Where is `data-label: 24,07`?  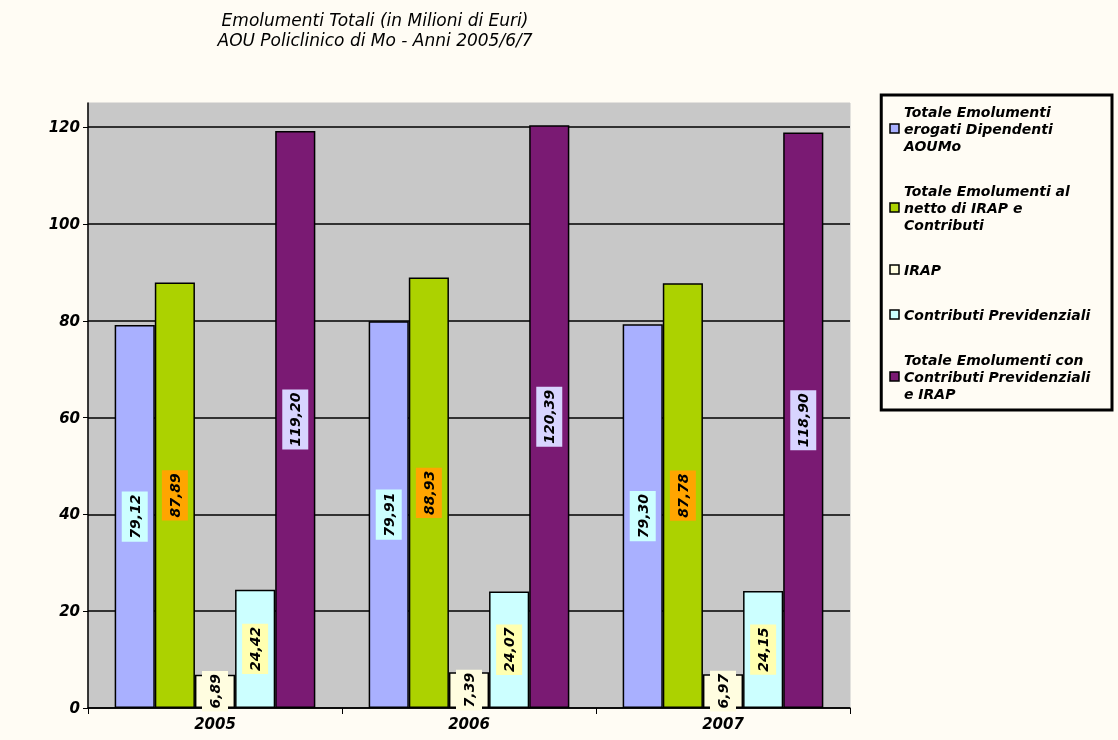
data-label: 24,07 is located at coordinates (509, 649).